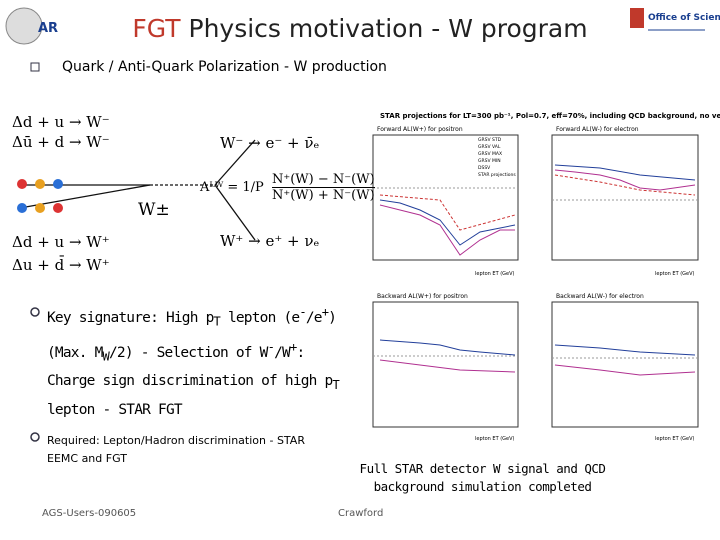  What do you see at coordinates (253, 187) in the screenshot?
I see `asym-frac: 1/P` at bounding box center [253, 187].